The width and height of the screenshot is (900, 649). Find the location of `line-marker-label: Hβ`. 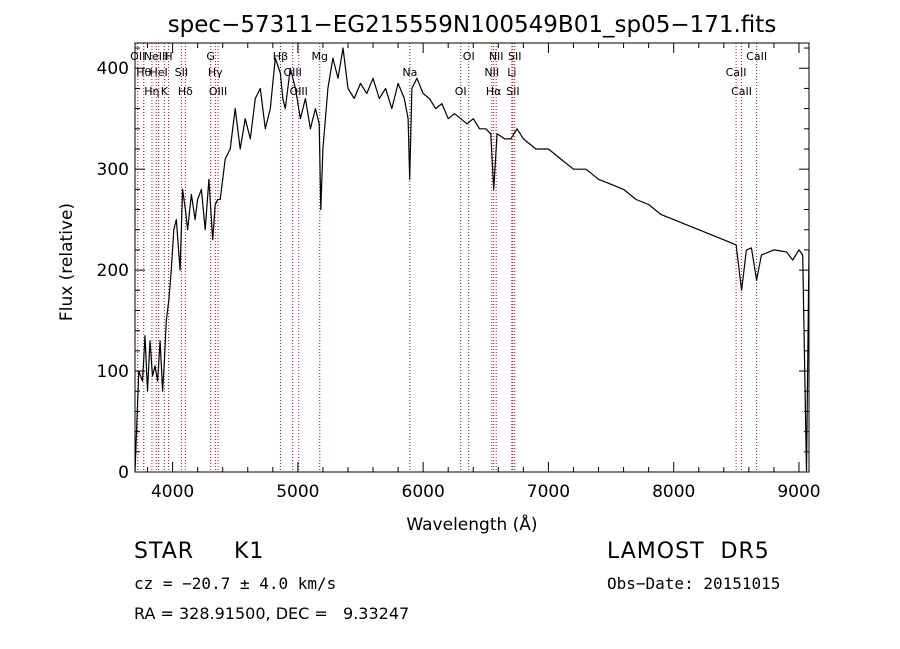

line-marker-label: Hβ is located at coordinates (280, 56).